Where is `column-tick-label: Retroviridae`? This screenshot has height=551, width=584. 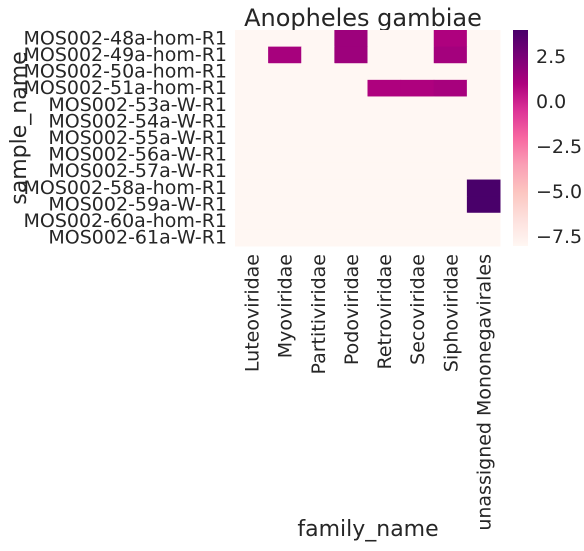
column-tick-label: Retroviridae is located at coordinates (385, 312).